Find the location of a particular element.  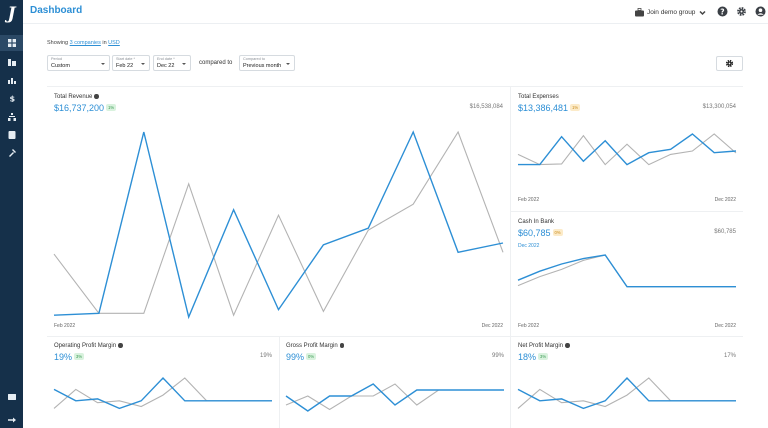

operating-margin-line-chart is located at coordinates (162, 396).